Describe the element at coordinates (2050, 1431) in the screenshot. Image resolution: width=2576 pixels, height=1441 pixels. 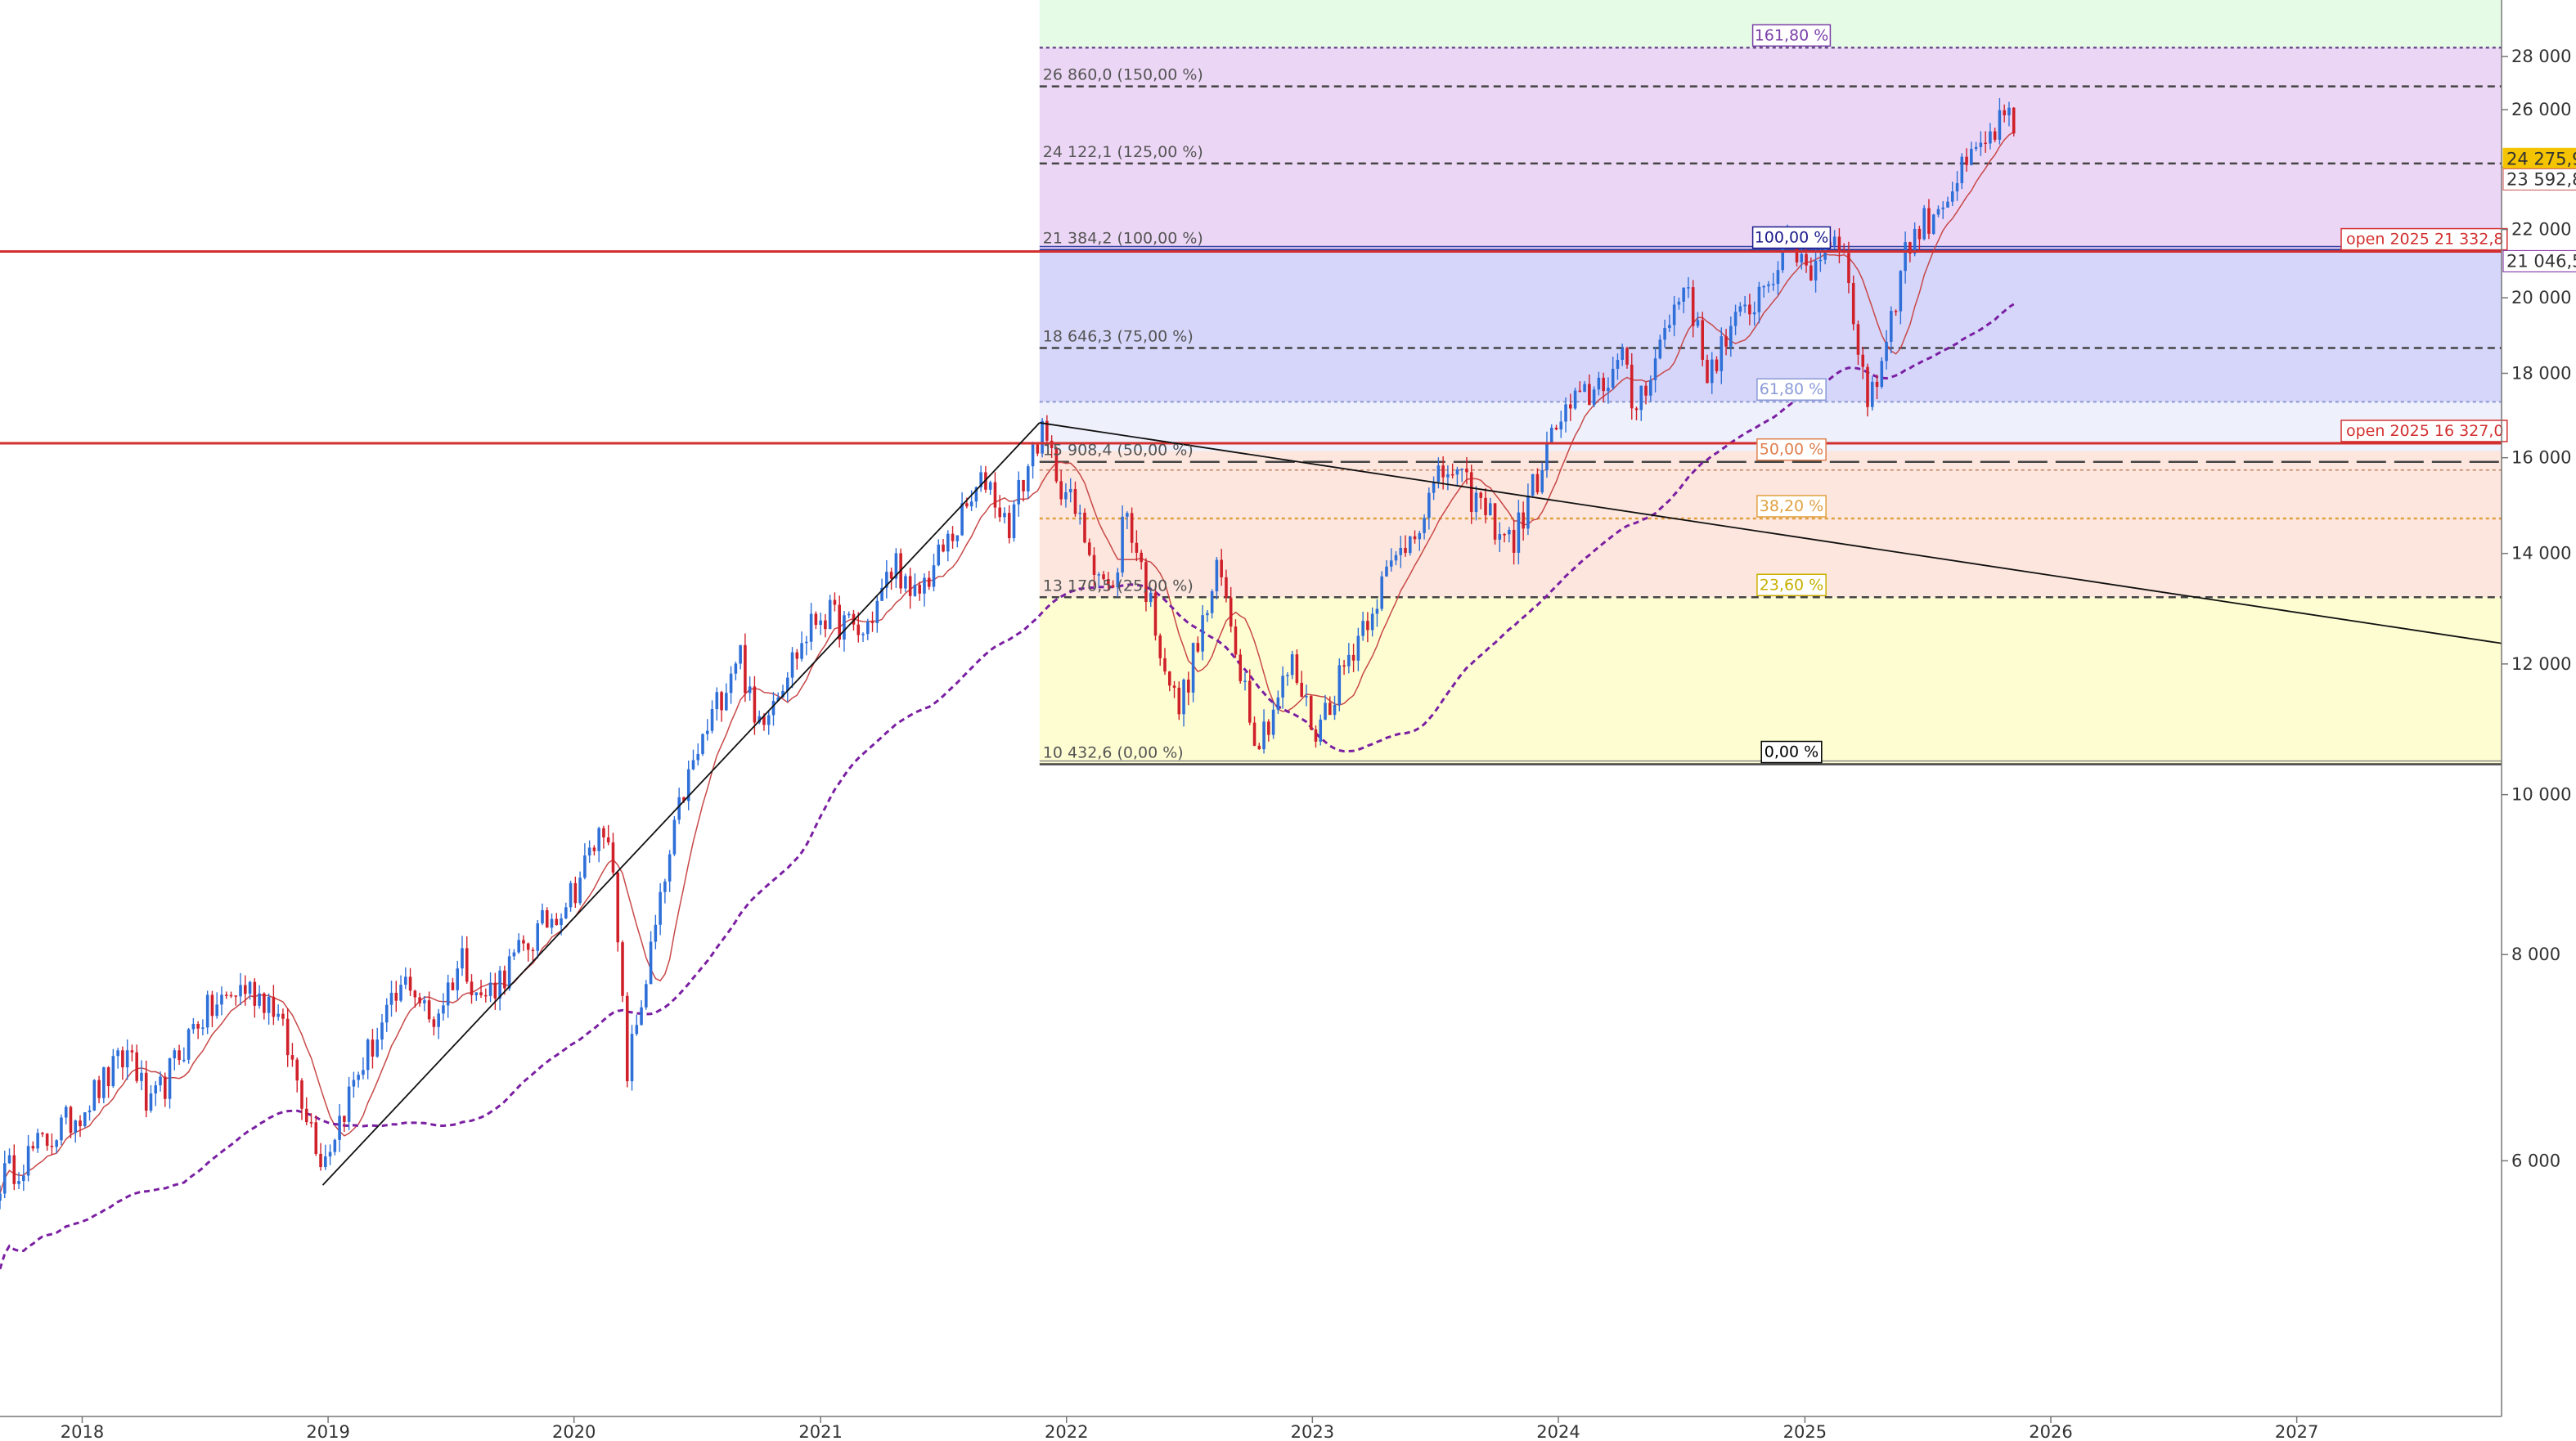
I see `x-tick-label: 2026` at that location.